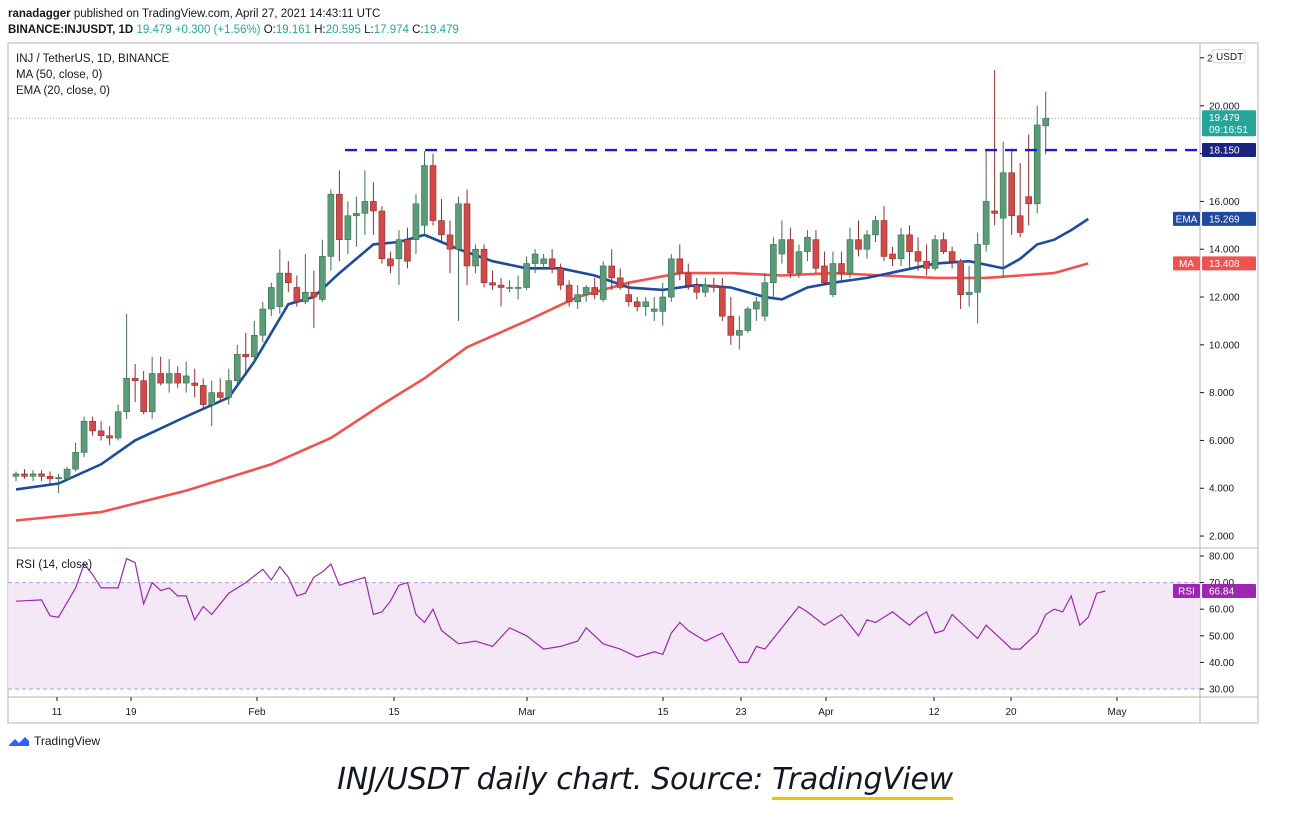  What do you see at coordinates (1117, 712) in the screenshot?
I see `time-tick-label: May` at bounding box center [1117, 712].